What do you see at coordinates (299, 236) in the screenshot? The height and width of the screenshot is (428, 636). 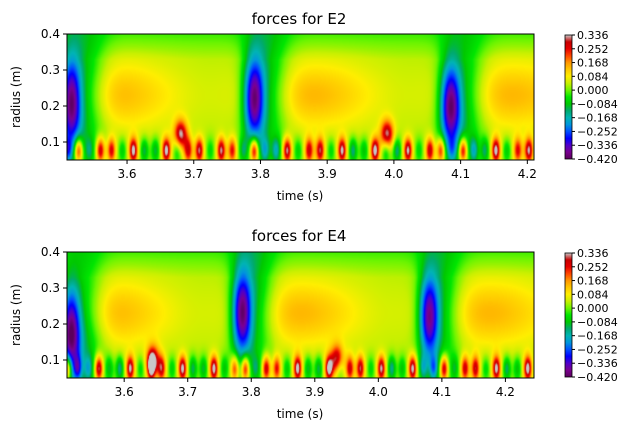 I see `chart-title: forces for E4` at bounding box center [299, 236].